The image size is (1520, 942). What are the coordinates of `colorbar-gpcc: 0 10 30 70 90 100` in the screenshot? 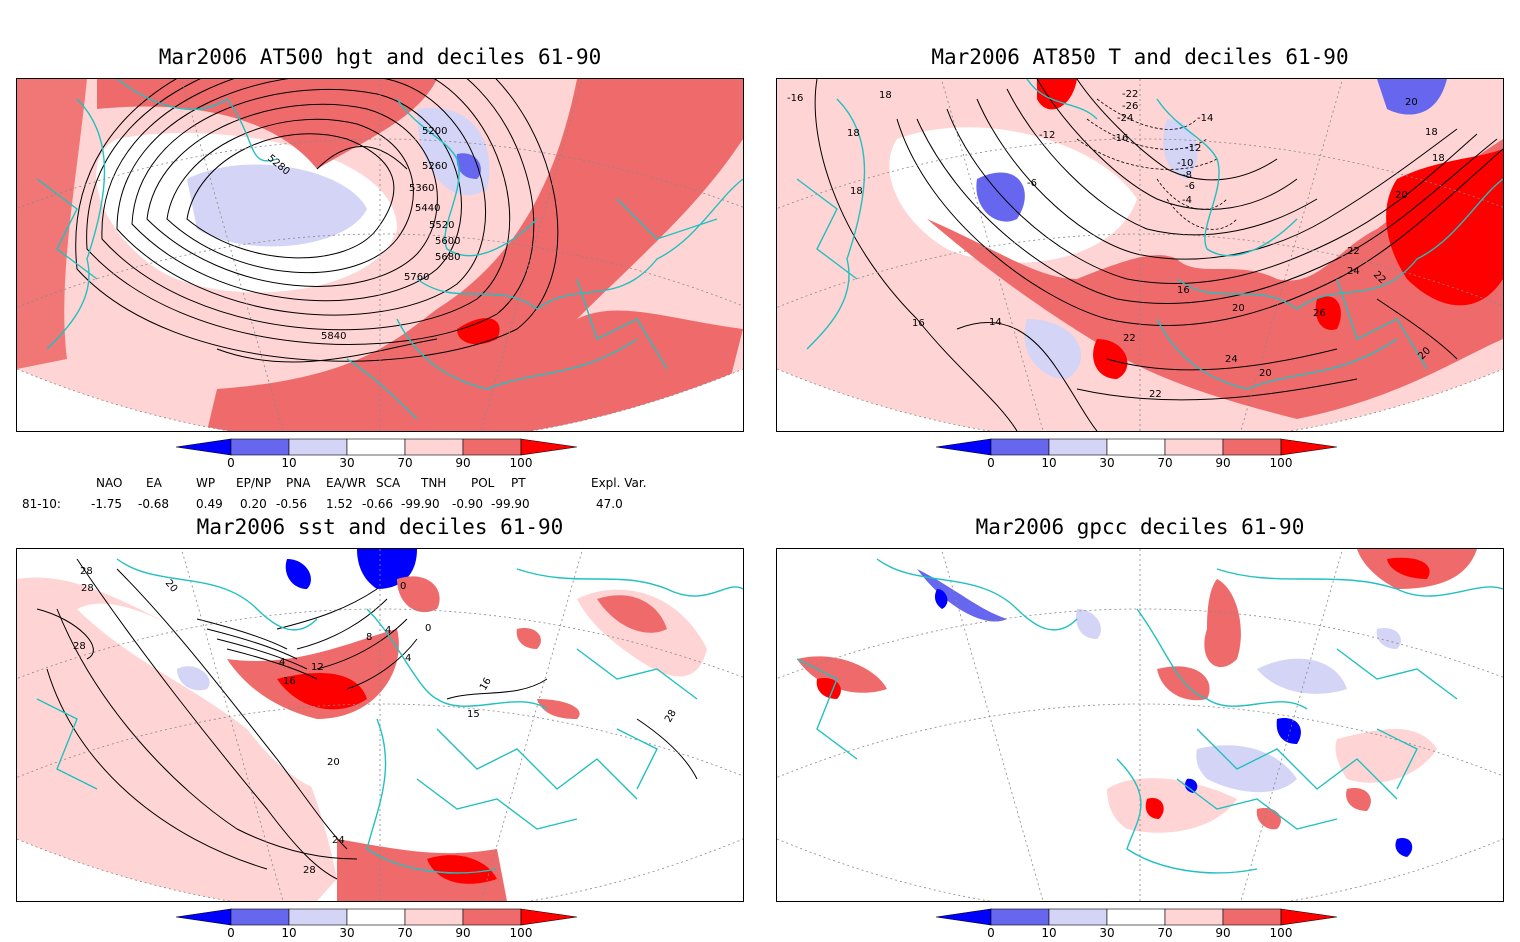 It's located at (1140, 925).